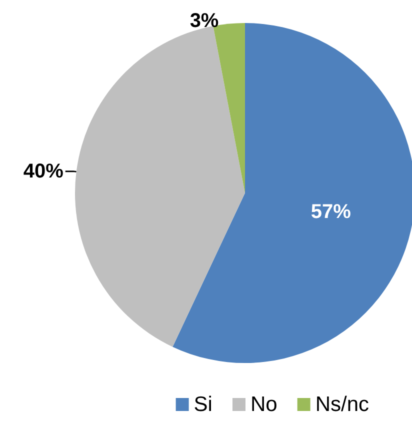 This screenshot has height=426, width=412. What do you see at coordinates (204, 21) in the screenshot?
I see `data-label: 3%` at bounding box center [204, 21].